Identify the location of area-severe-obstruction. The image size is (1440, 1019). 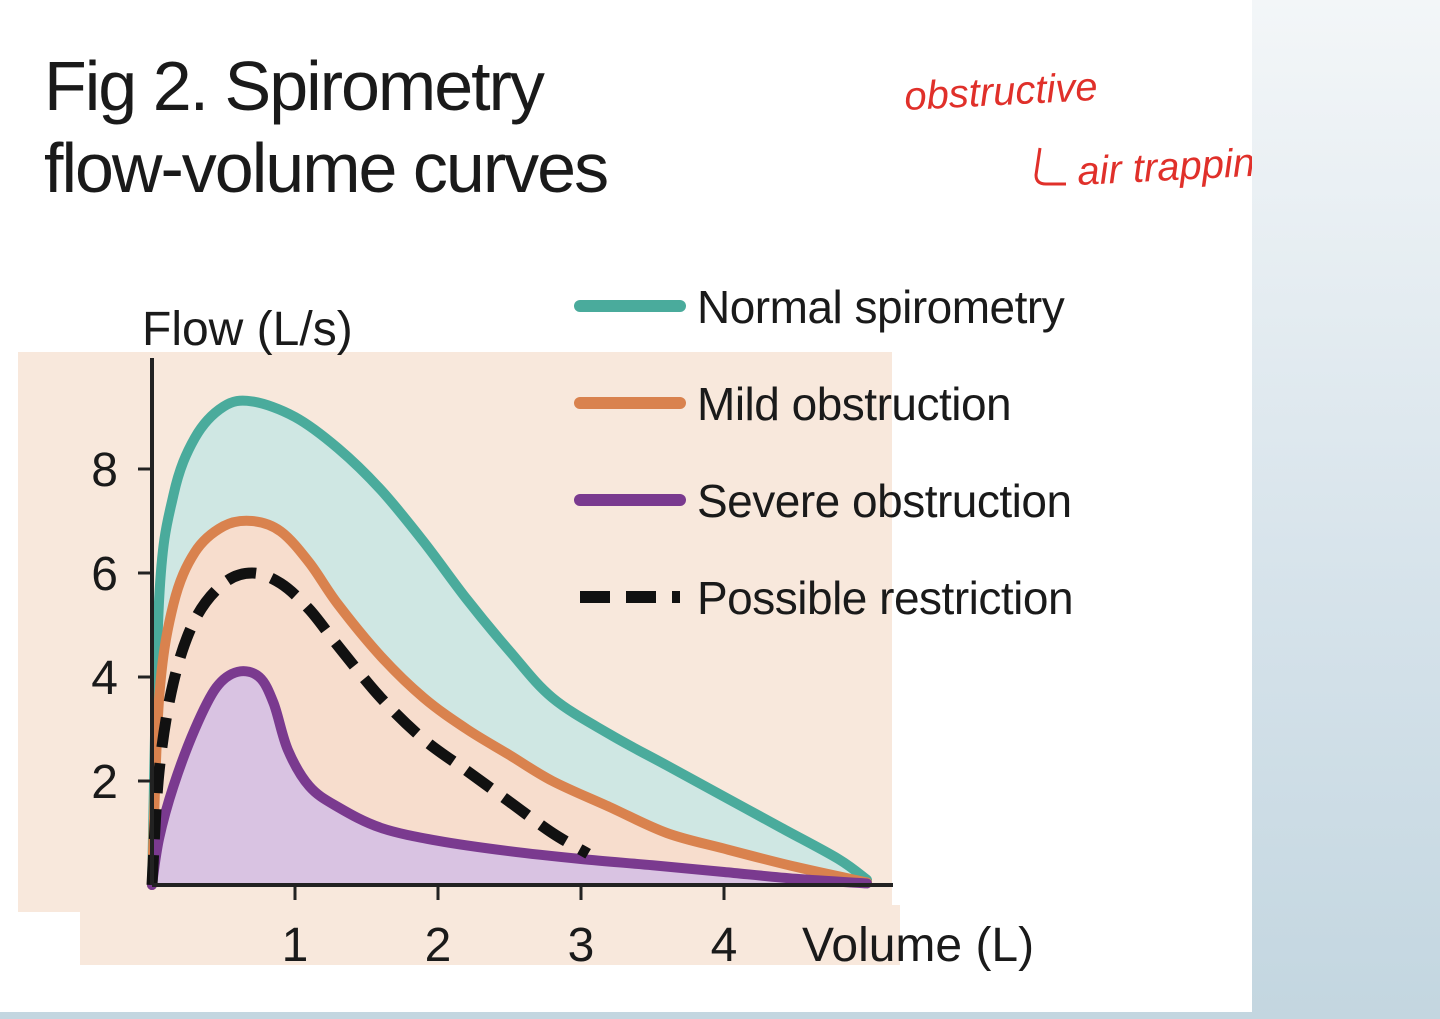
(509, 778).